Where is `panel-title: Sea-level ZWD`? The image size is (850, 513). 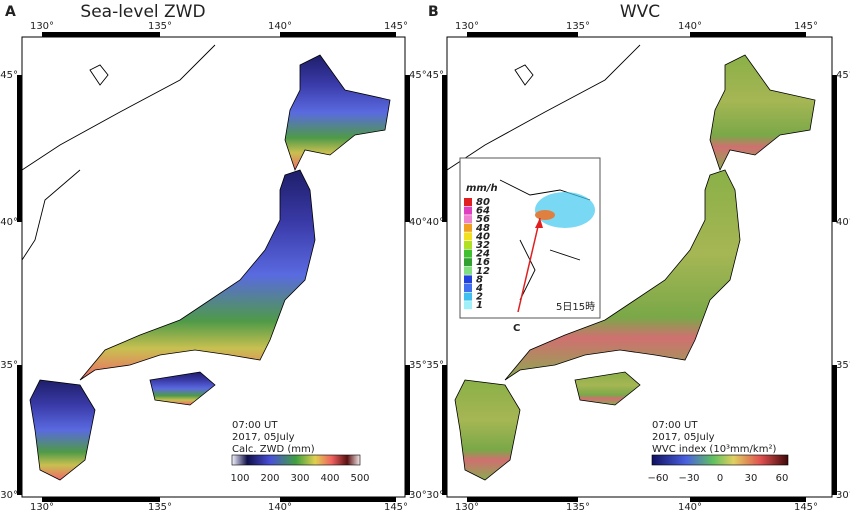
panel-title: Sea-level ZWD is located at coordinates (142, 12).